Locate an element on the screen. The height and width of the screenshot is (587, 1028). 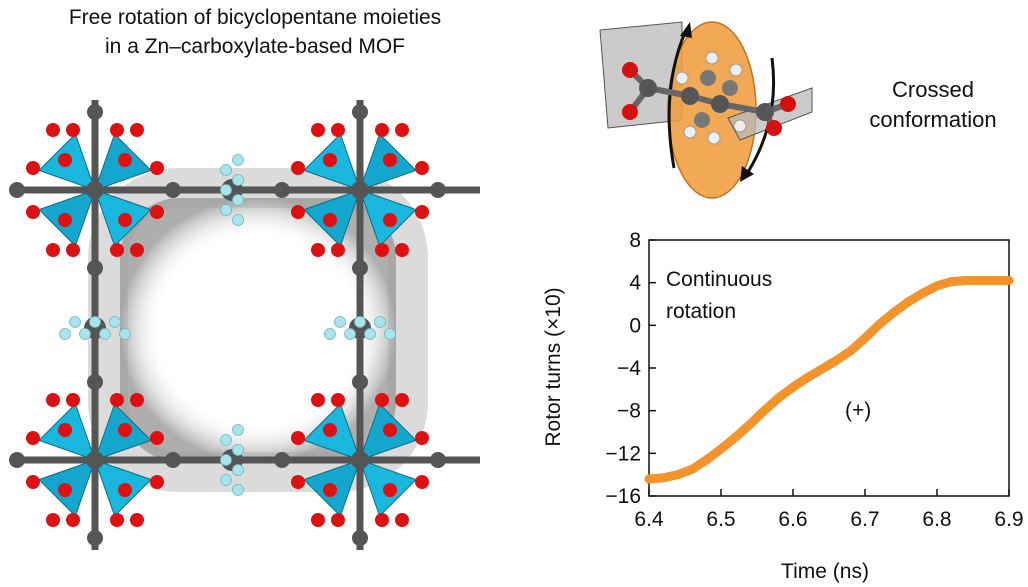
y-tick-label: −16 is located at coordinates (623, 496).